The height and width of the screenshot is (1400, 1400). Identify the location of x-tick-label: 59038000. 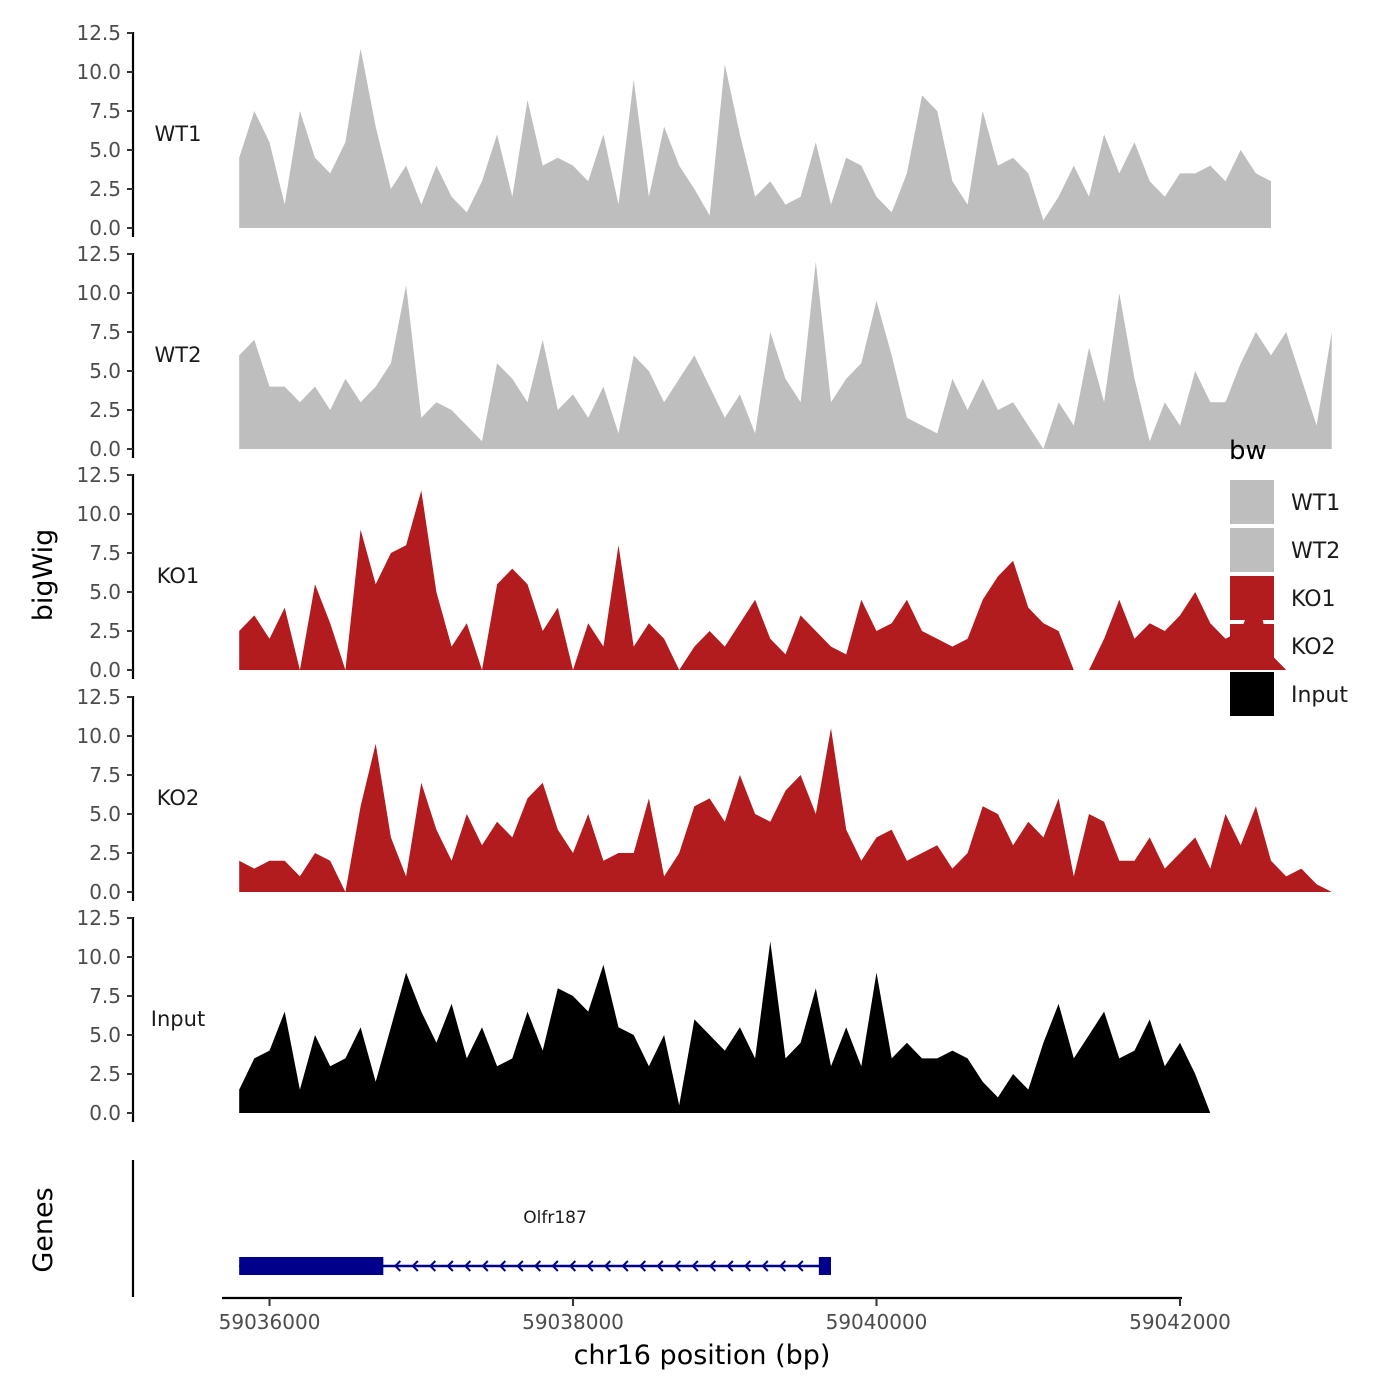
(573, 1322).